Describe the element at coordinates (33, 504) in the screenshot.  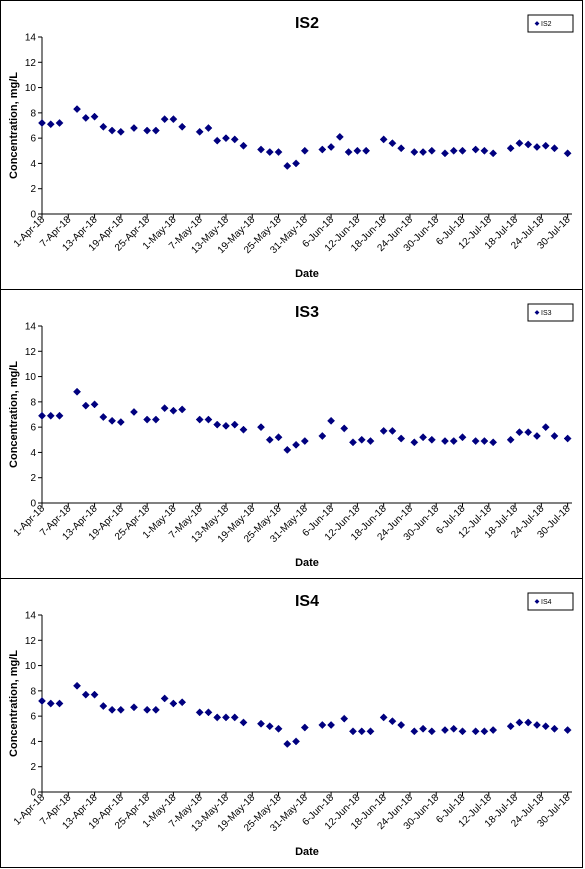
I see `y-tick-label: 0` at that location.